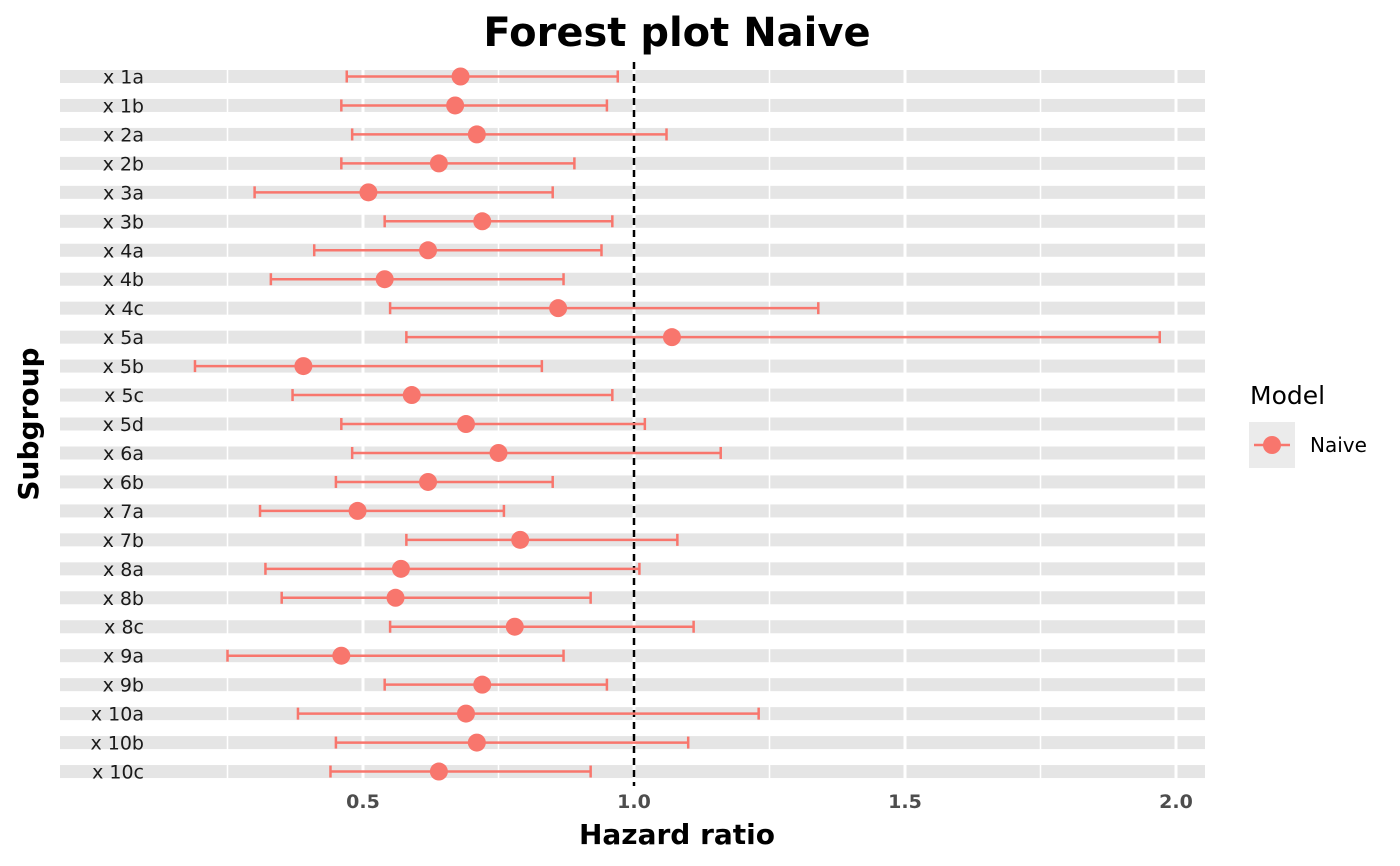  I want to click on y-tick-label: x 8c, so click(124, 628).